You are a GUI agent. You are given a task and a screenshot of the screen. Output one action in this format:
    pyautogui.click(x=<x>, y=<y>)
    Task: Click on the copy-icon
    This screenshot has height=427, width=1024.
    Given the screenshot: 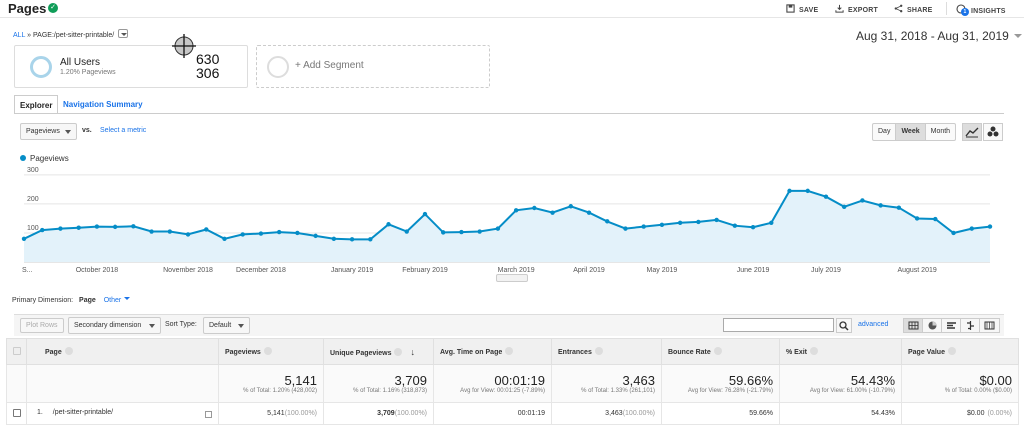 What is the action you would take?
    pyautogui.click(x=208, y=414)
    